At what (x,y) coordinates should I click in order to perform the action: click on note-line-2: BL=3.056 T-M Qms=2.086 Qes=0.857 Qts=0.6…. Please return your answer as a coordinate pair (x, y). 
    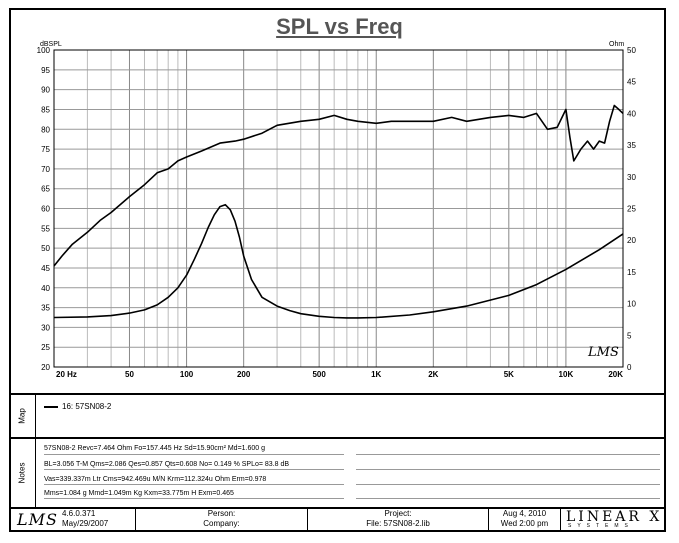
    Looking at the image, I should click on (167, 464).